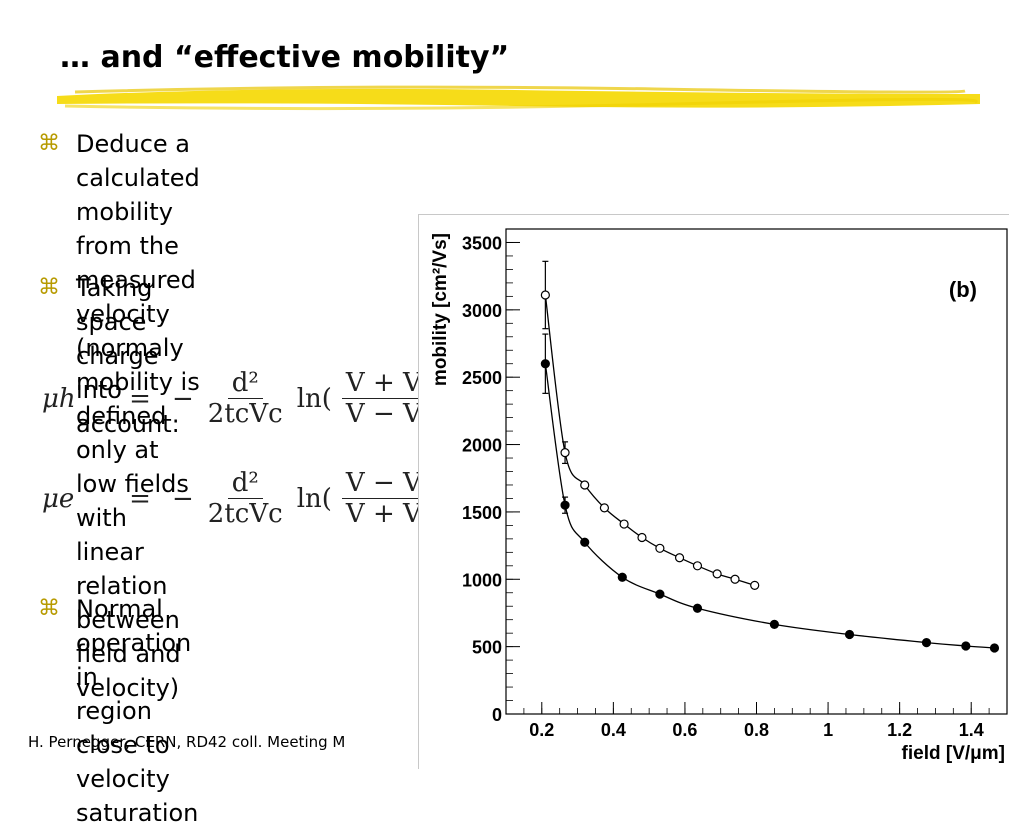  What do you see at coordinates (482, 243) in the screenshot?
I see `y-tick-label: 3500` at bounding box center [482, 243].